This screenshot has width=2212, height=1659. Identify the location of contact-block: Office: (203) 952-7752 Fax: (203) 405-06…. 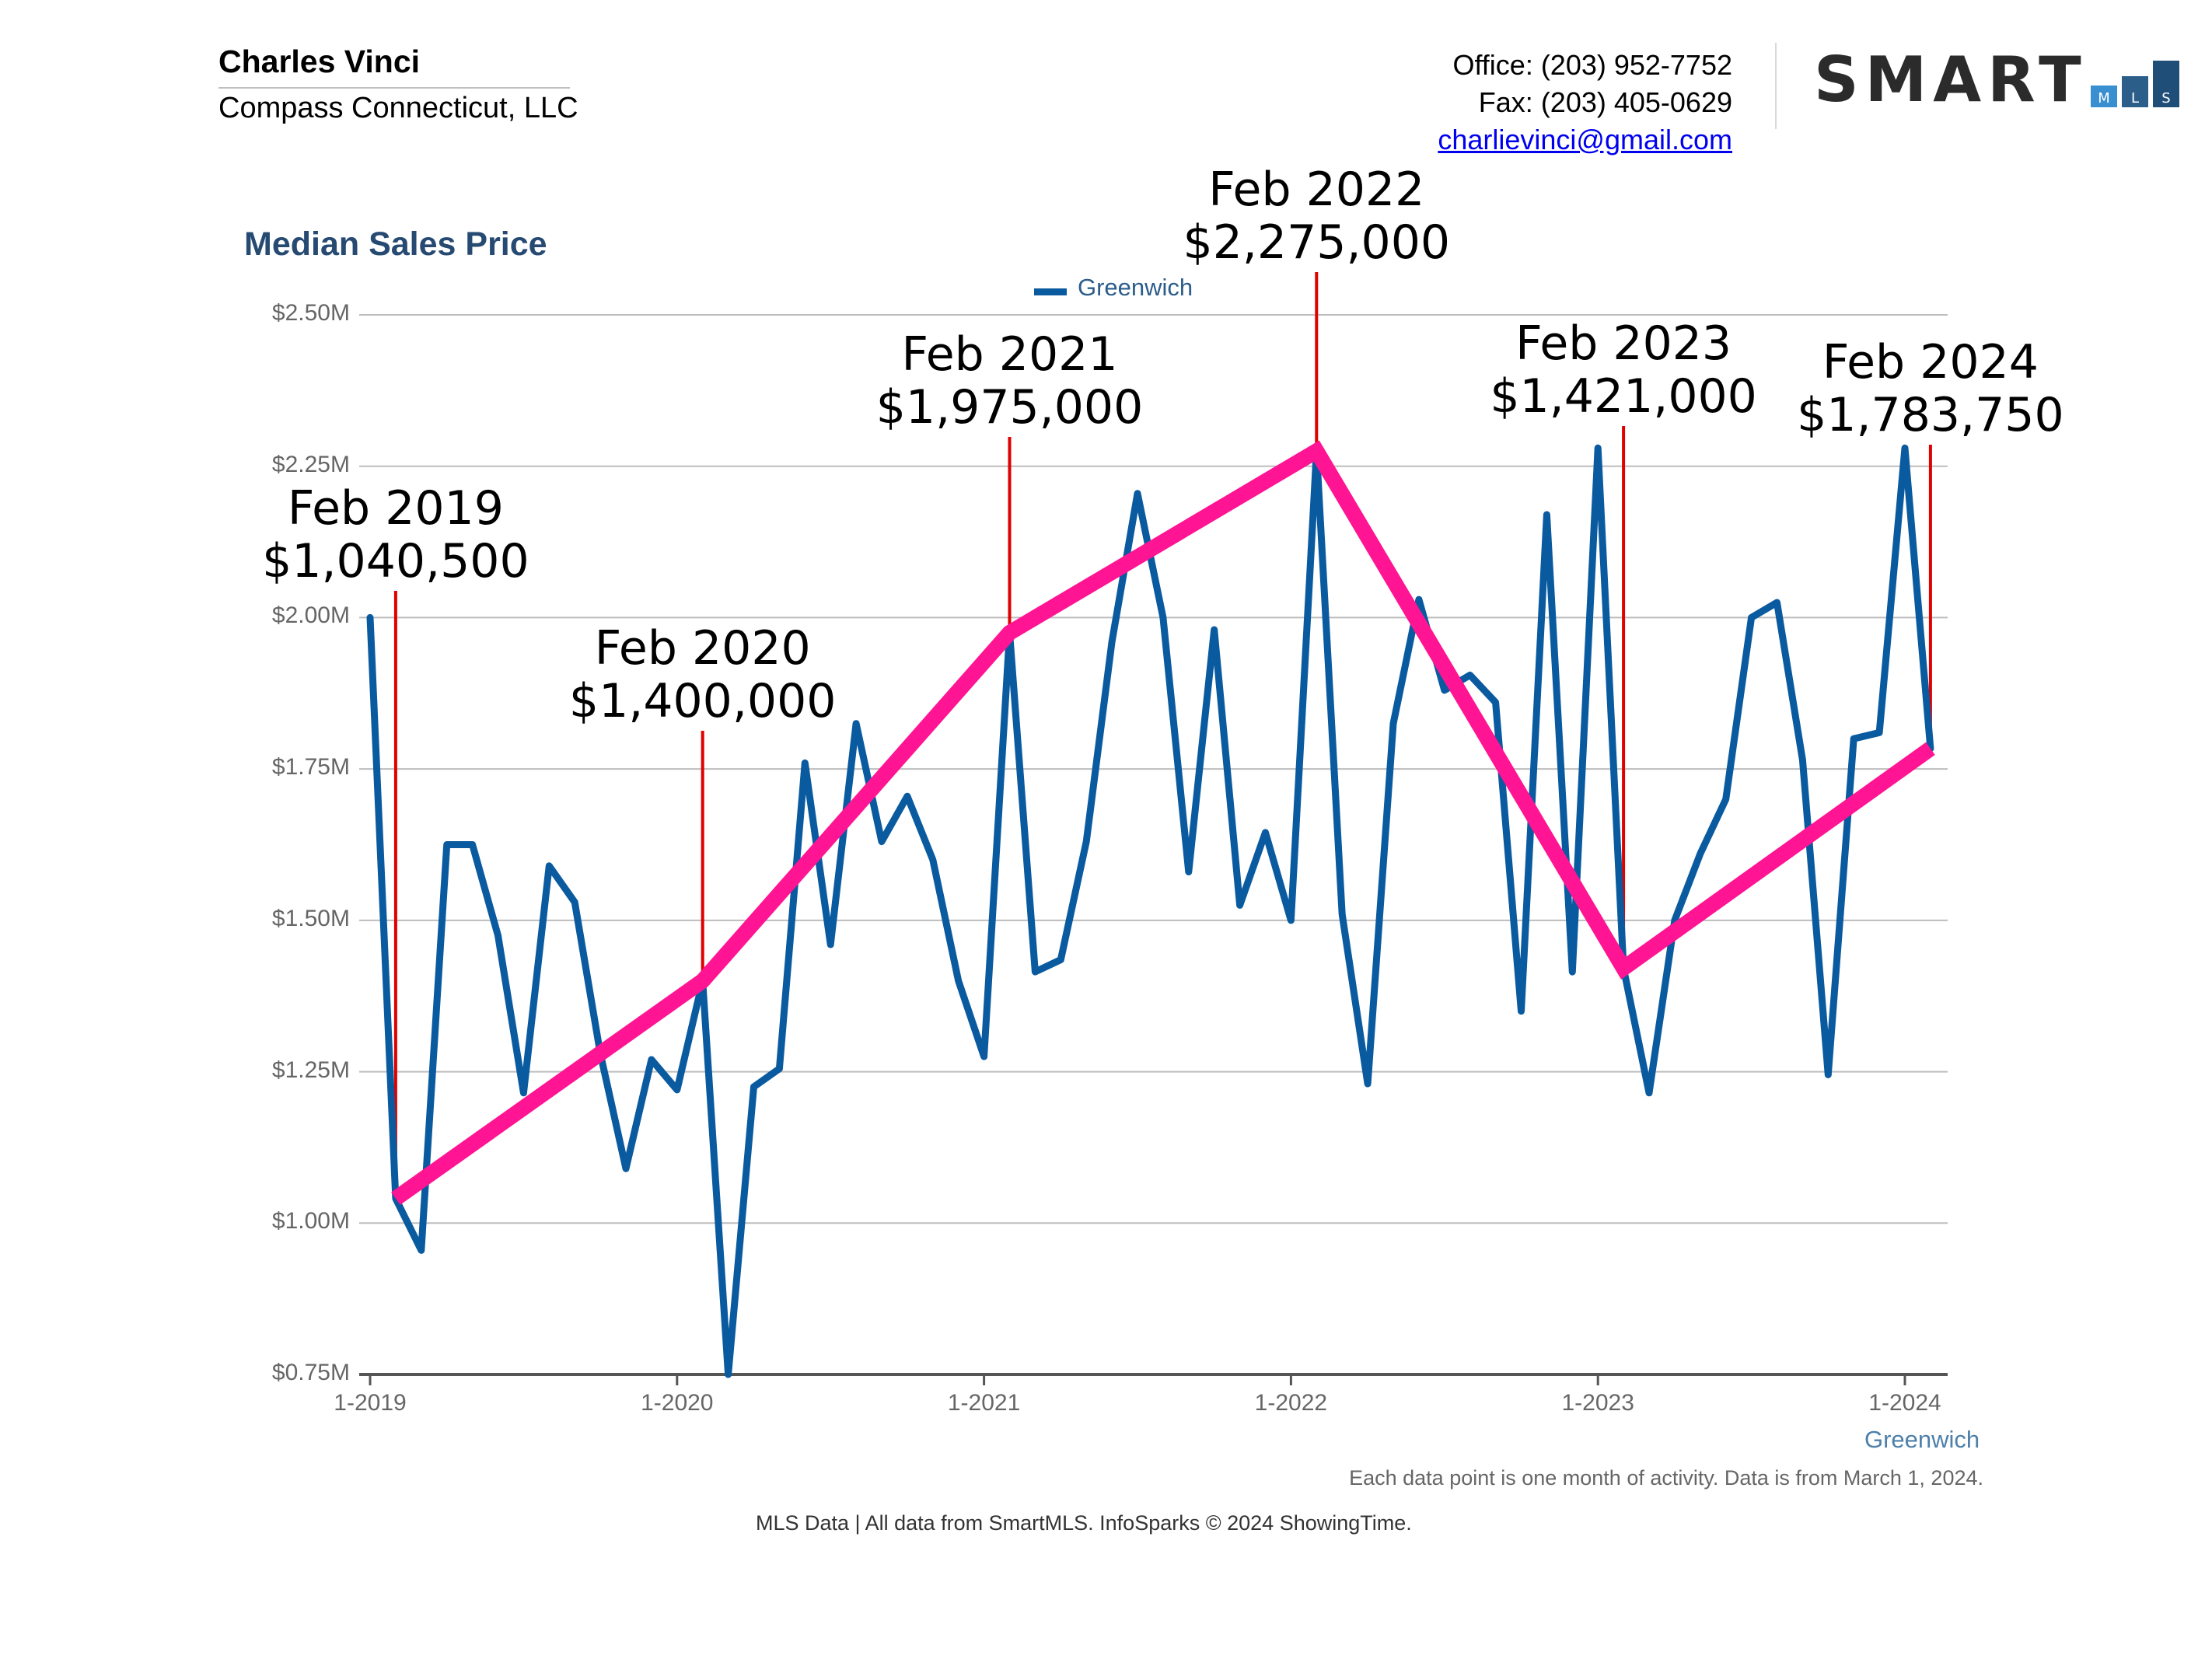
(1585, 103).